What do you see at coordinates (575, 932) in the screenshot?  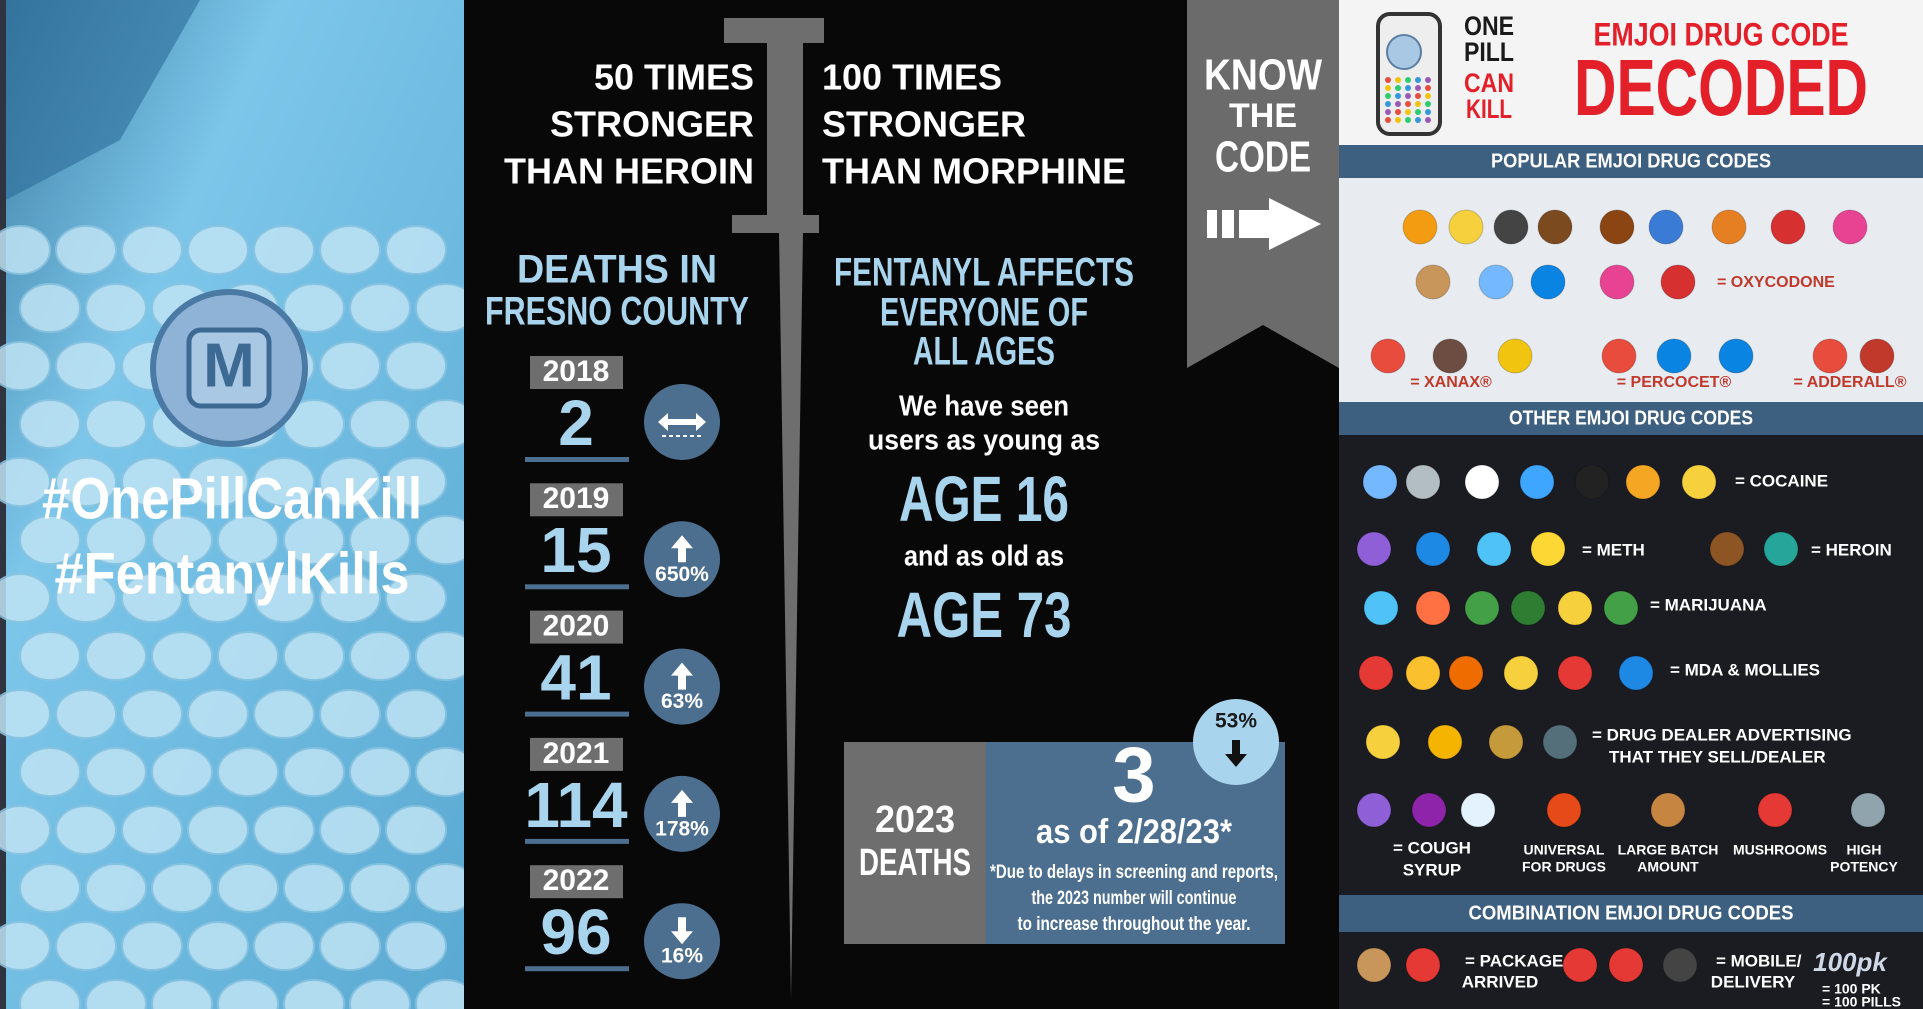 I see `death-count: 96` at bounding box center [575, 932].